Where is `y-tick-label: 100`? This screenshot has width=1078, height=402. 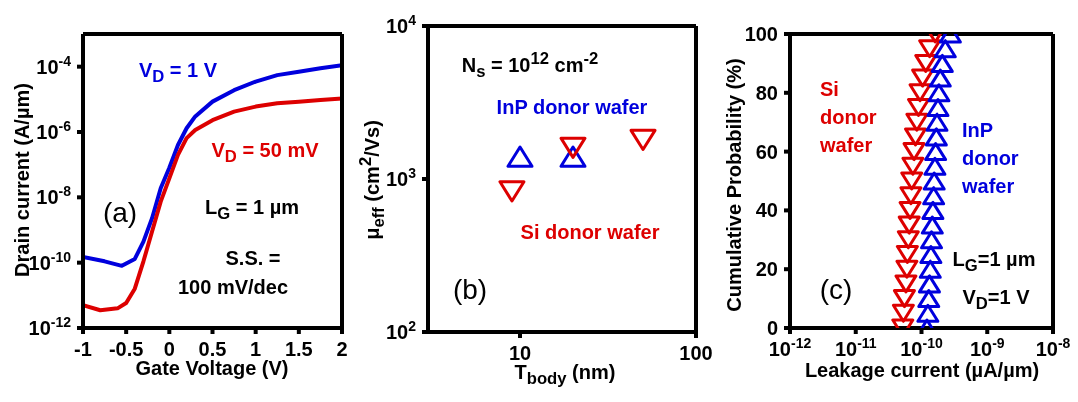 y-tick-label: 100 is located at coordinates (761, 34).